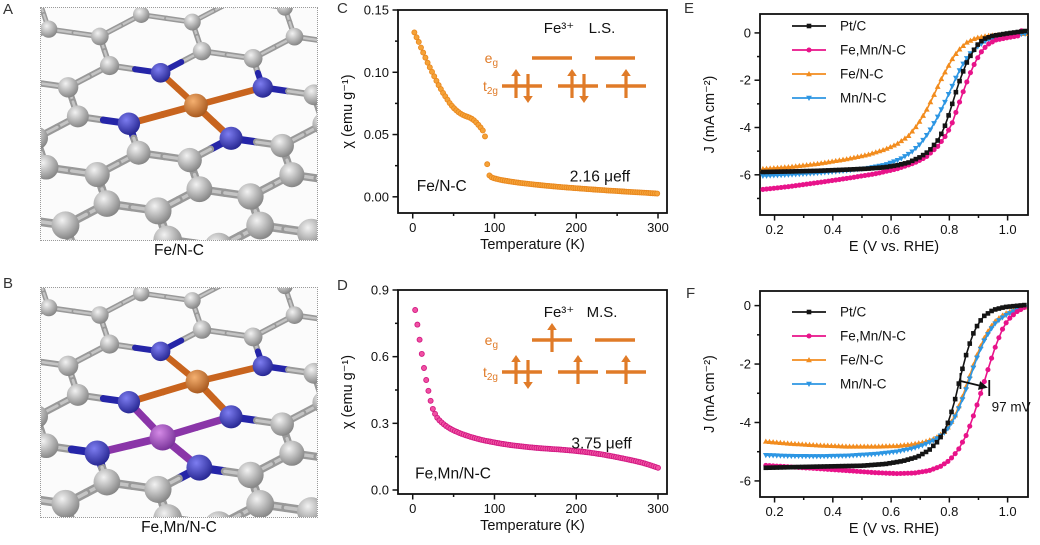 The height and width of the screenshot is (545, 1040). What do you see at coordinates (747, 305) in the screenshot?
I see `y-tick-label: 0` at bounding box center [747, 305].